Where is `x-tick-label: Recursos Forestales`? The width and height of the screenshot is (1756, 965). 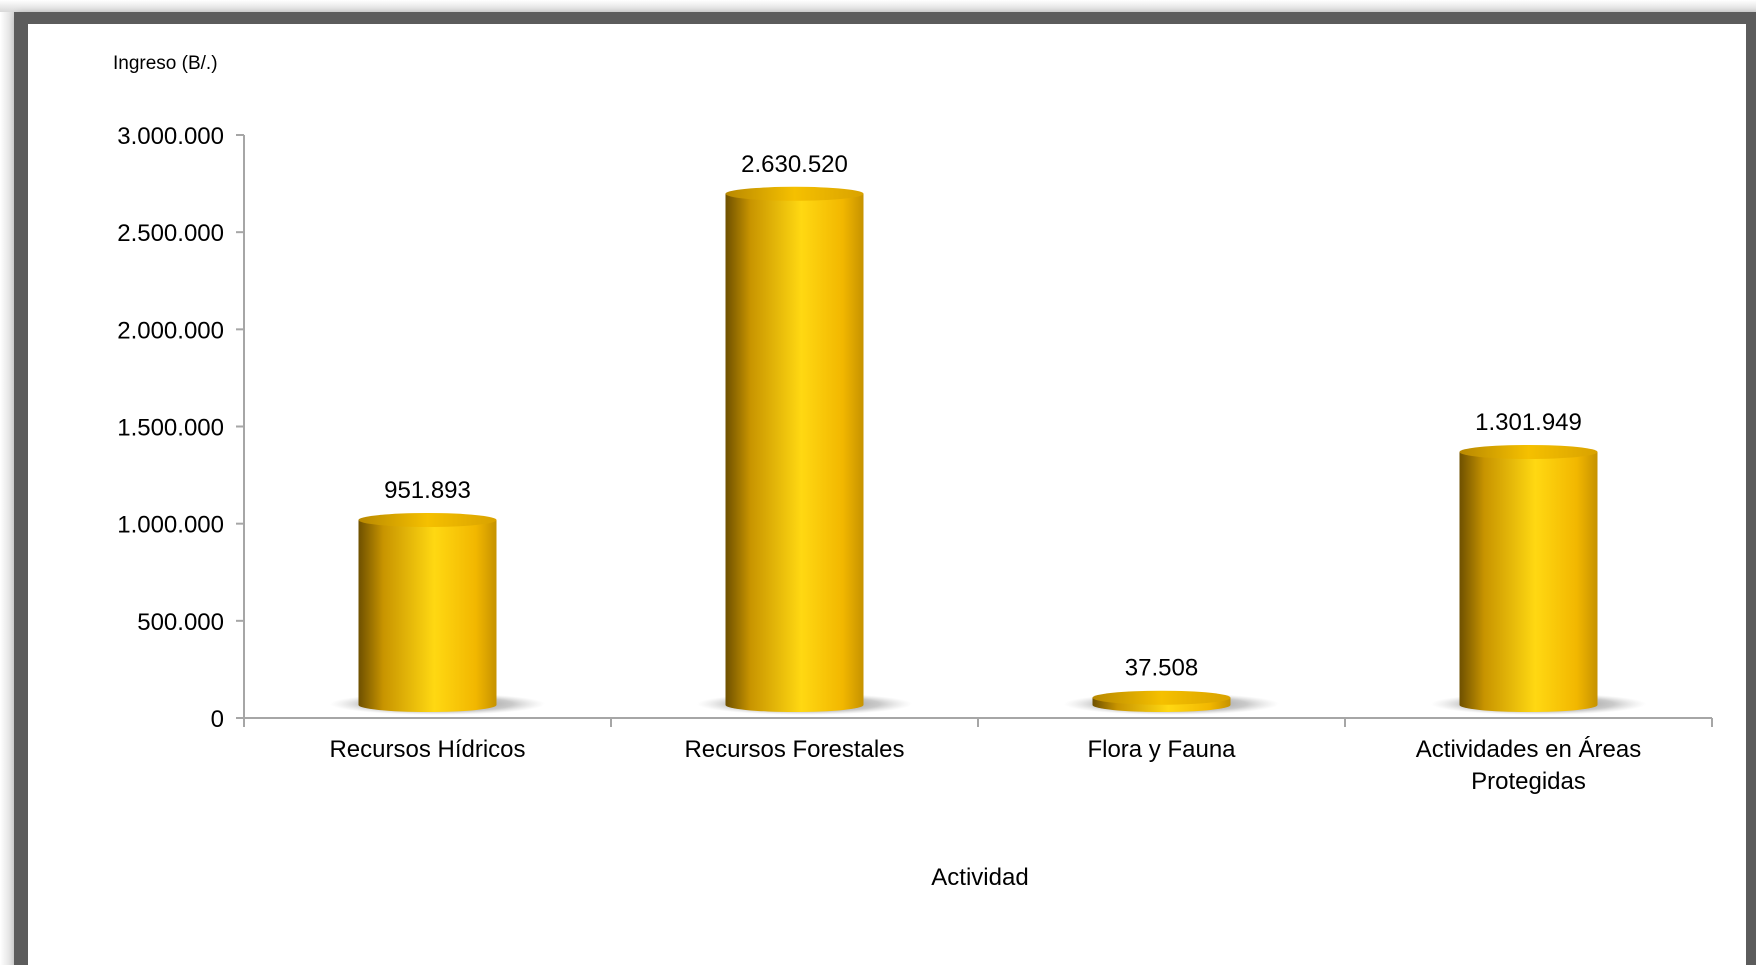 x-tick-label: Recursos Forestales is located at coordinates (794, 749).